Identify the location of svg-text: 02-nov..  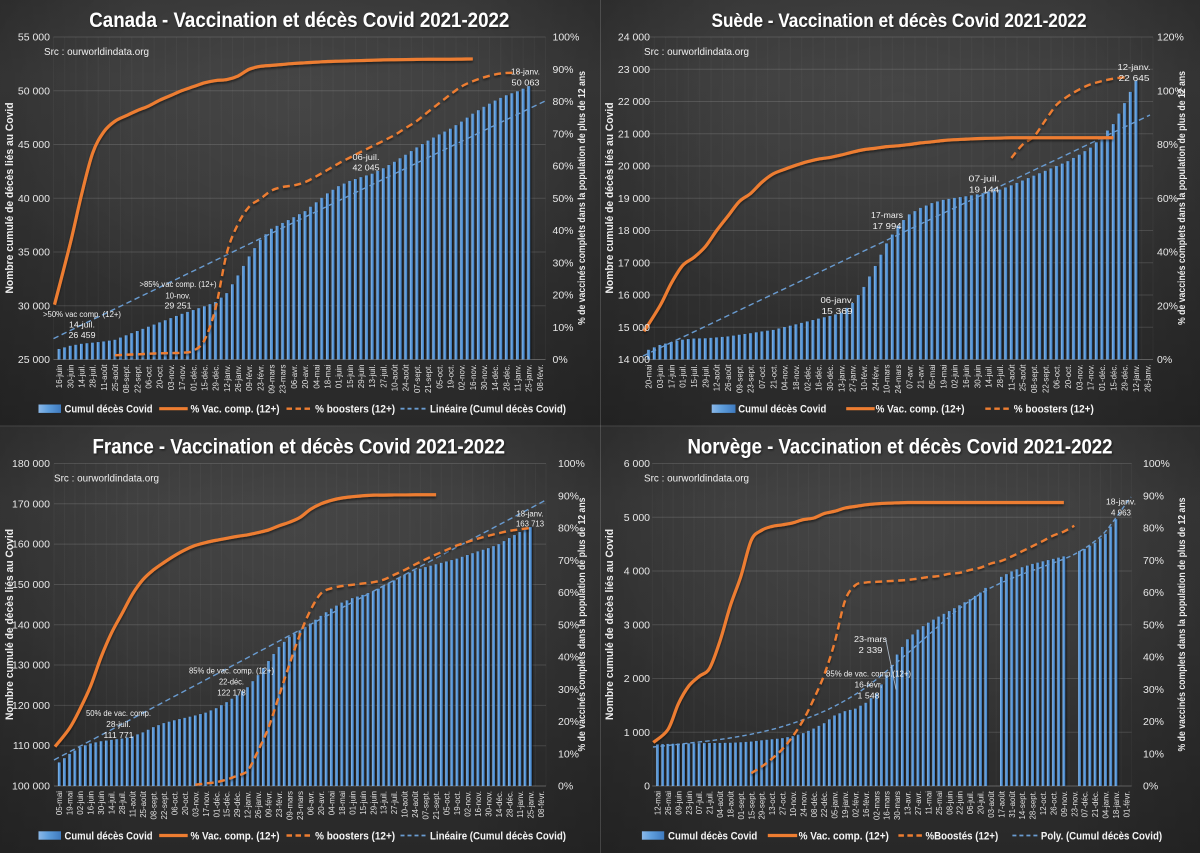
(462, 378).